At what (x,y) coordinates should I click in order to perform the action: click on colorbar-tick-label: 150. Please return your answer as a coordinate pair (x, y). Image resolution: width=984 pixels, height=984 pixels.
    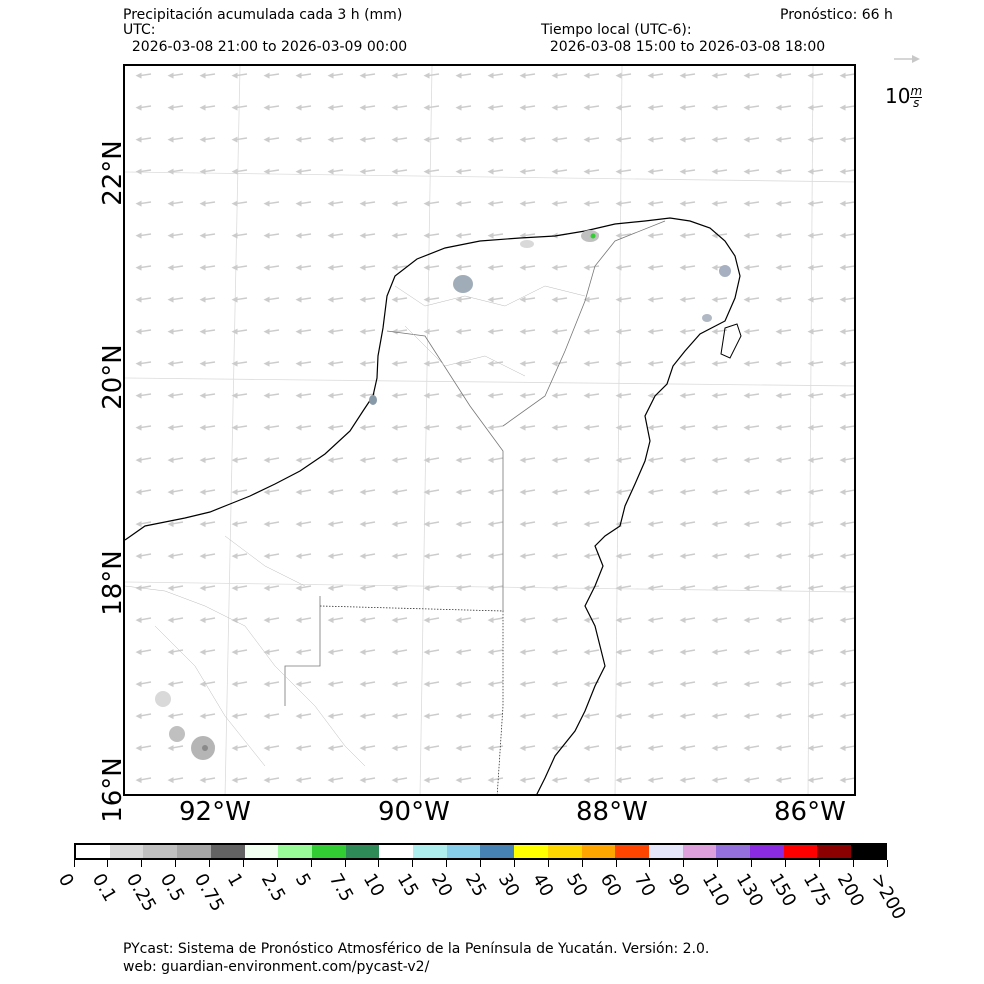
    Looking at the image, I should click on (783, 890).